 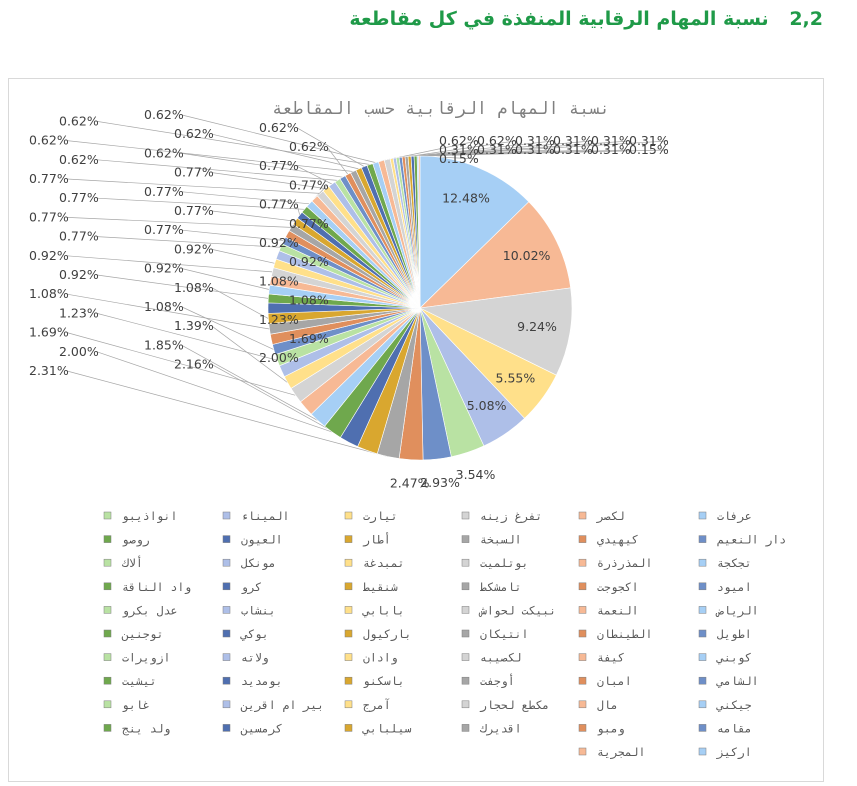 What do you see at coordinates (49, 370) in the screenshot?
I see `data-label: 2.31%` at bounding box center [49, 370].